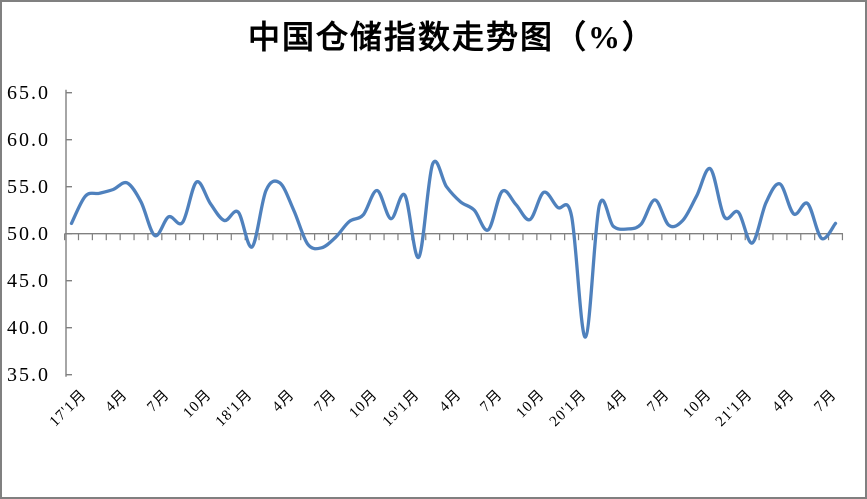 This screenshot has height=499, width=867. I want to click on y-tick-label: 35.0, so click(28, 374).